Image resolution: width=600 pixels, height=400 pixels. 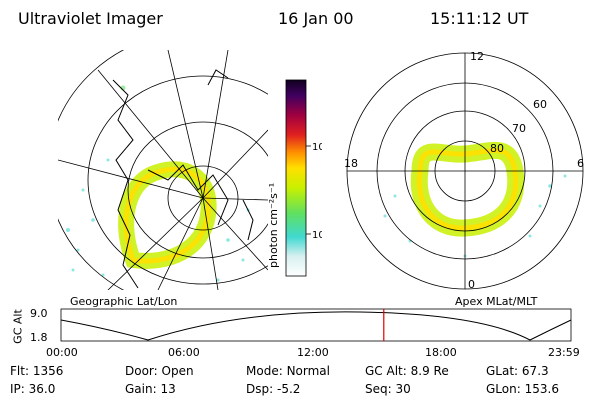 I want to click on left-map-label: Geographic Lat/Lon, so click(x=124, y=301).